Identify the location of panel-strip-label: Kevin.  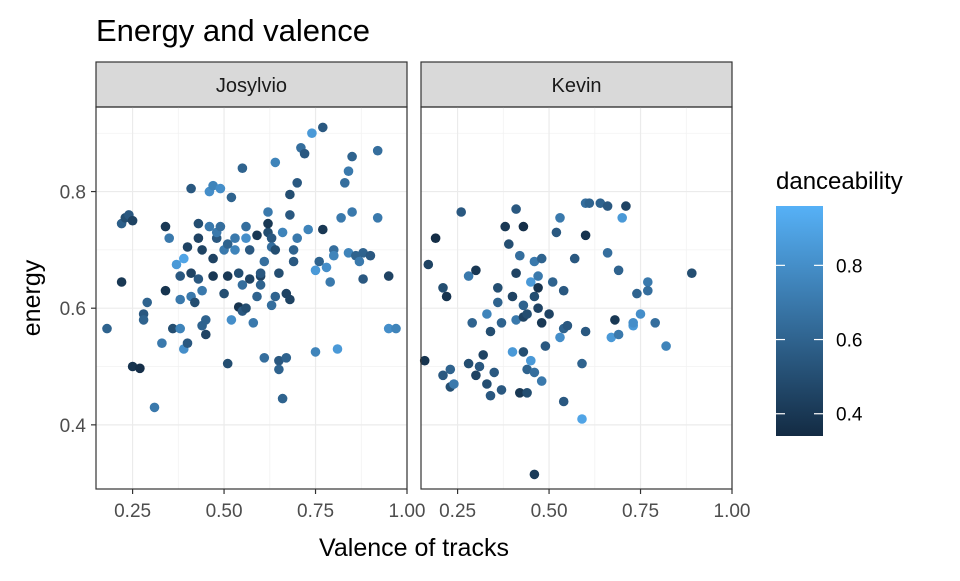
(576, 86).